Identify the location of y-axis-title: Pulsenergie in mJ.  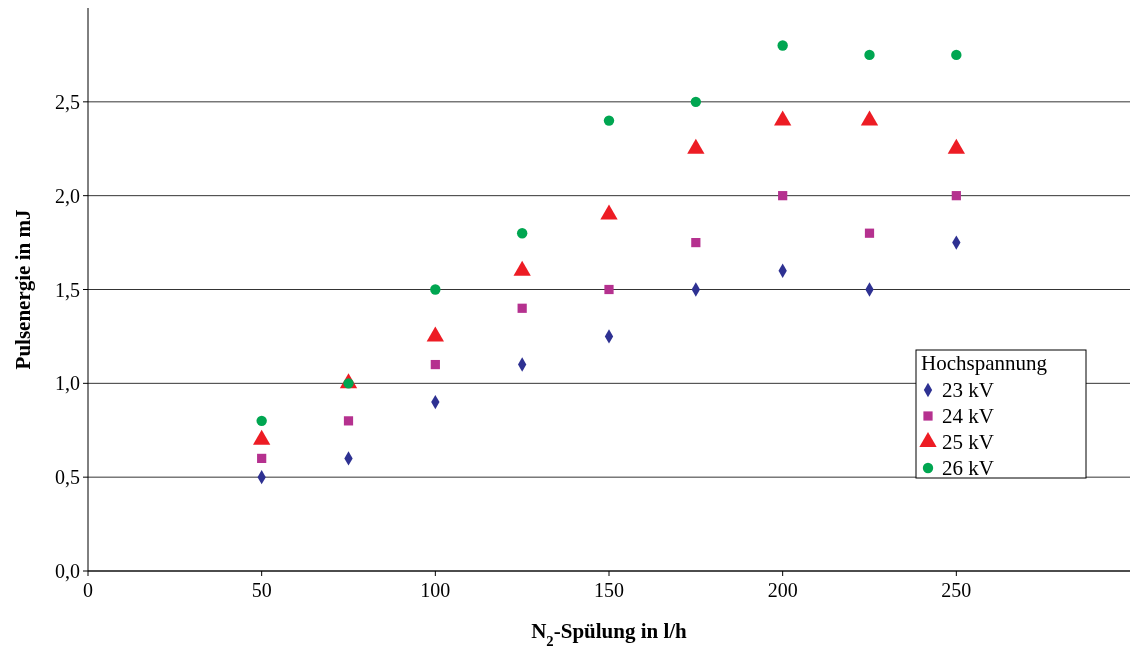
(23, 289).